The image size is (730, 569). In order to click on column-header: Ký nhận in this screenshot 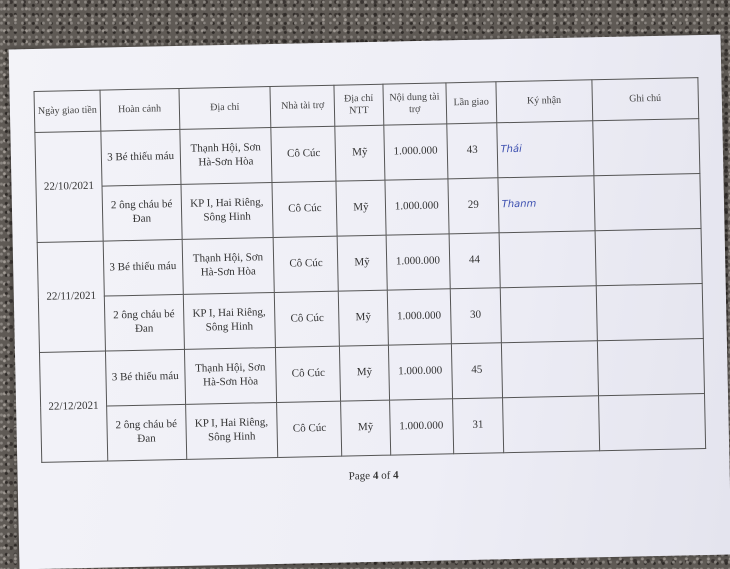, I will do `click(544, 101)`.